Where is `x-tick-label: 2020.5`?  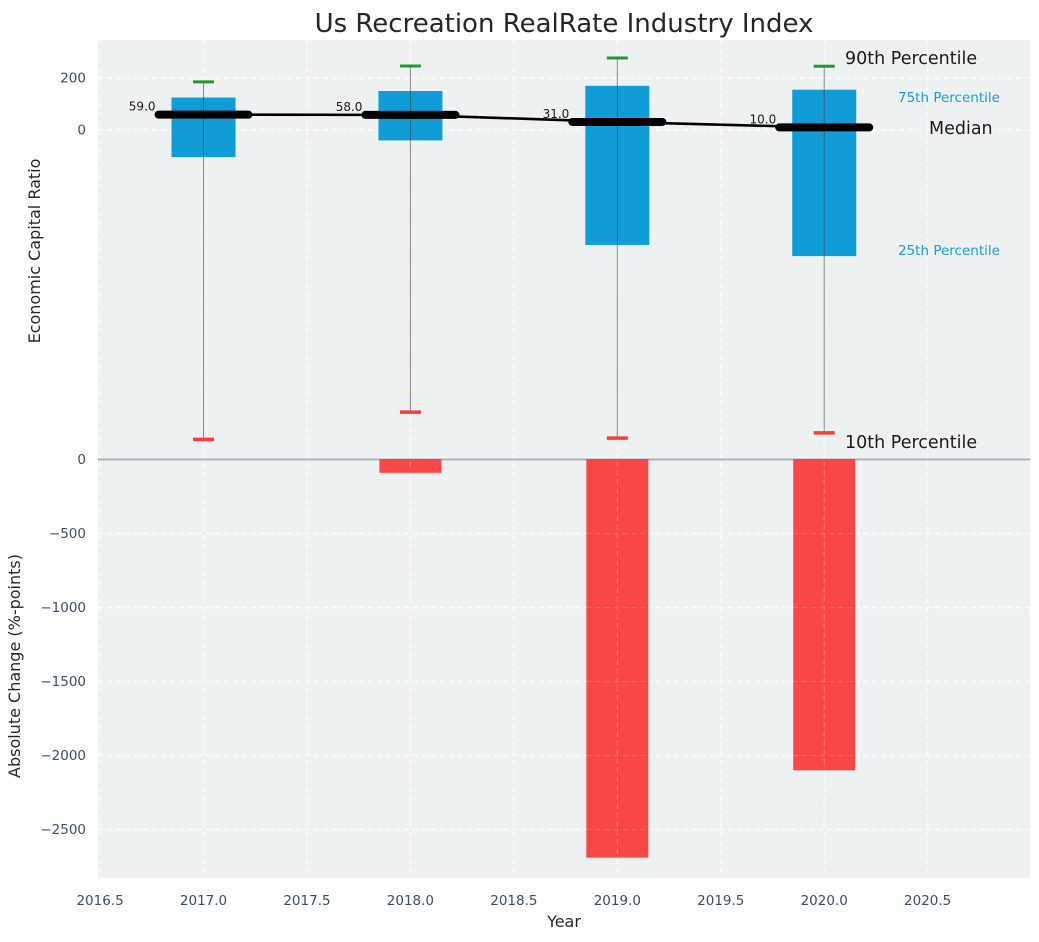 x-tick-label: 2020.5 is located at coordinates (927, 901).